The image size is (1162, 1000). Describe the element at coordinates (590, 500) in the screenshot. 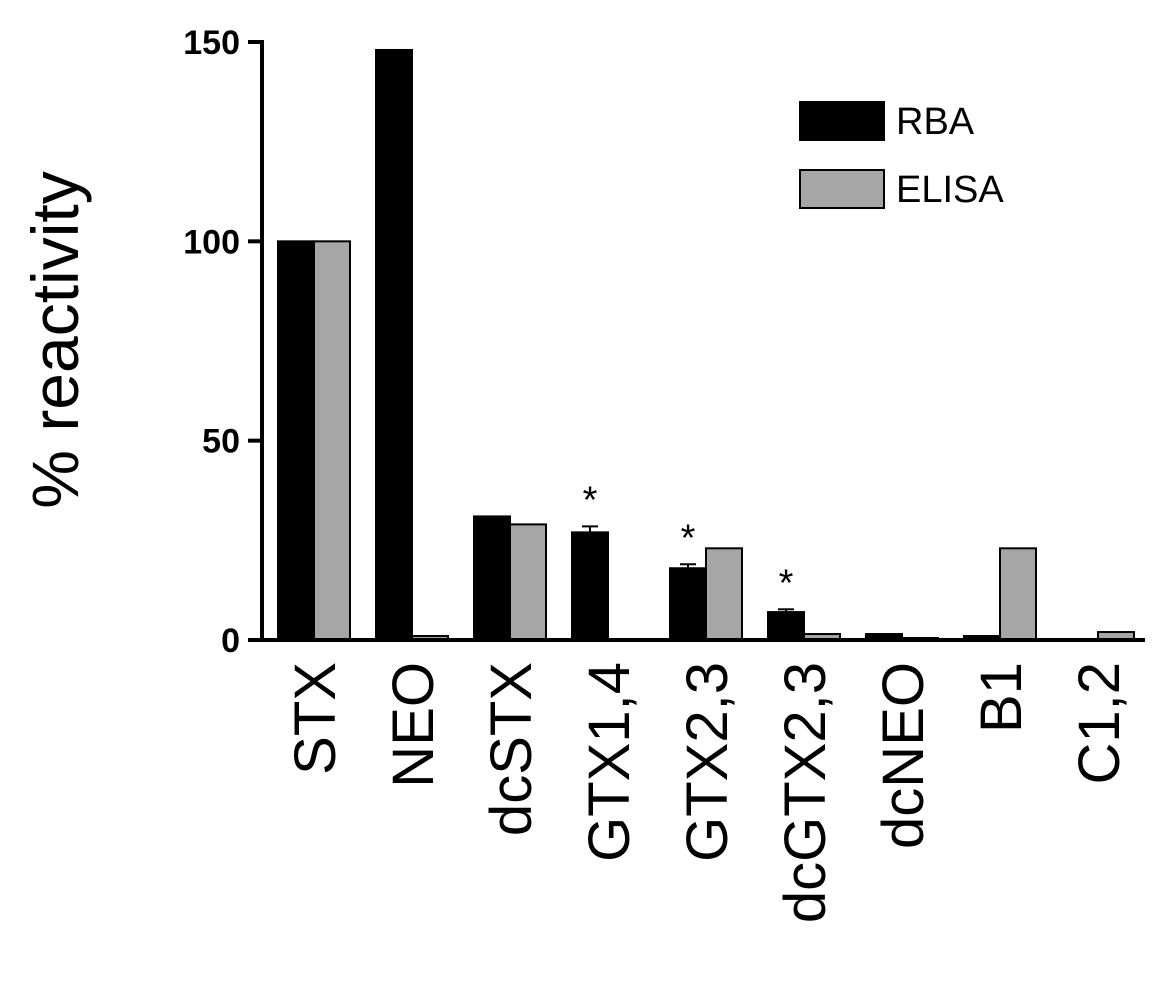

I see `significance-asterisk-gtx1-4: *` at that location.